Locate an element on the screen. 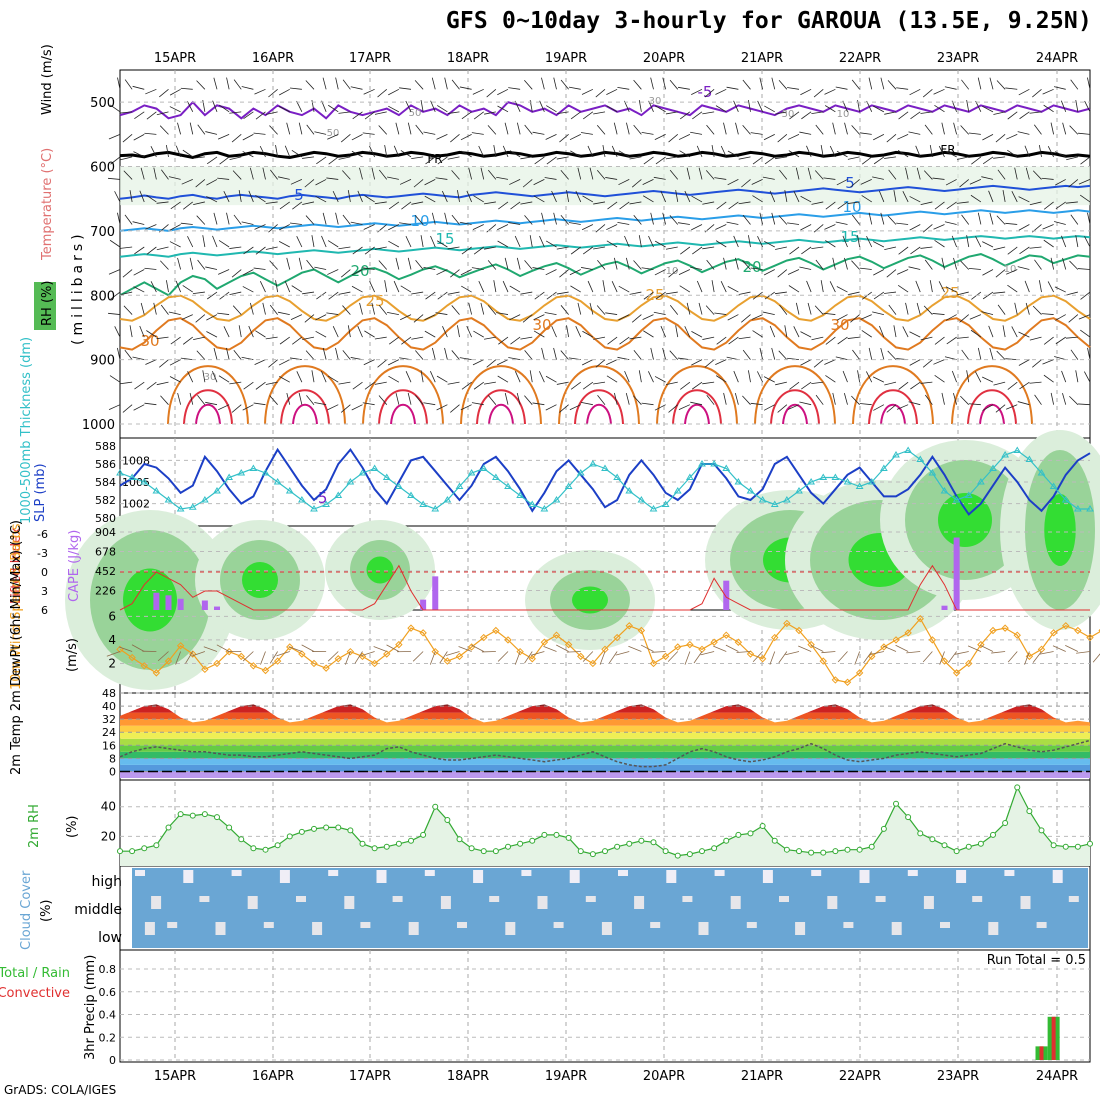 The image size is (1100, 1100). ylabel-rh2m-unit: (%) is located at coordinates (72, 827).